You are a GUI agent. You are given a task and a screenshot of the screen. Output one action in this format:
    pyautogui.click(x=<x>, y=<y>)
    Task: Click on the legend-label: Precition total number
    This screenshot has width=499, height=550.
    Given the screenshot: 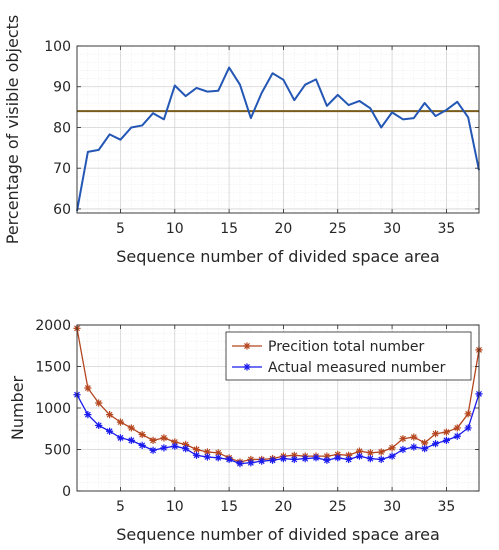 What is the action you would take?
    pyautogui.click(x=346, y=347)
    